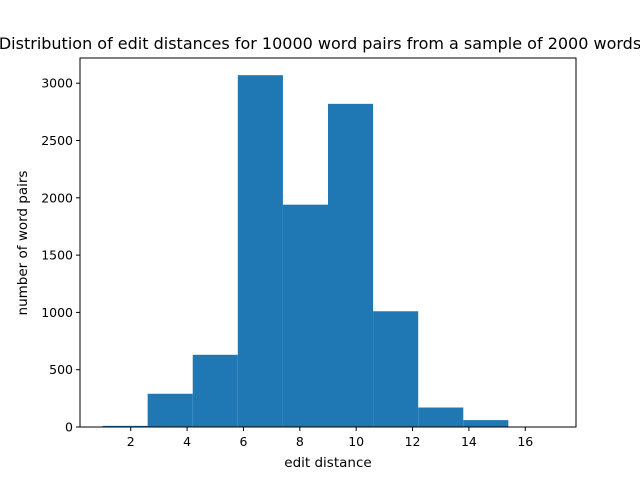 Image resolution: width=640 pixels, height=480 pixels. Describe the element at coordinates (413, 441) in the screenshot. I see `x-tick-label: 12` at that location.